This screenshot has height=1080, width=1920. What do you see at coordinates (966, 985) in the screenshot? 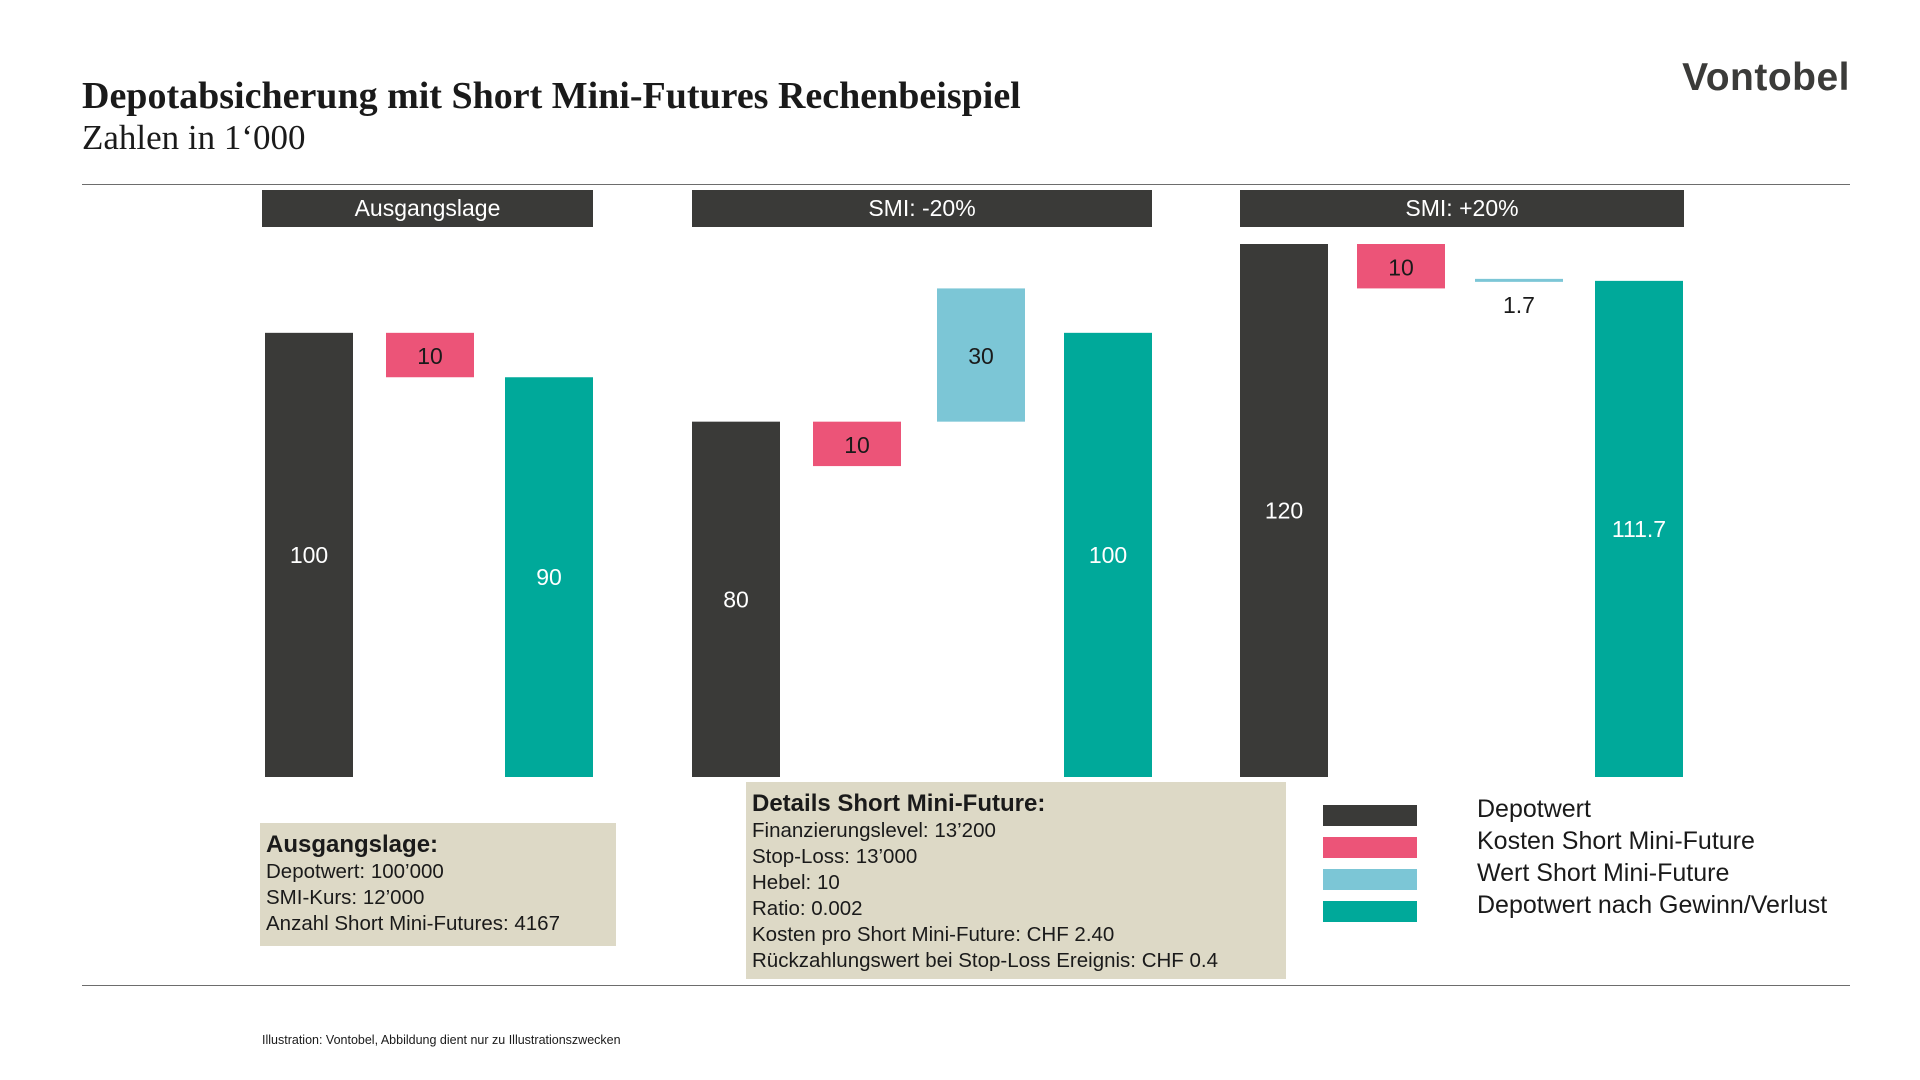
I see `bottom-divider` at bounding box center [966, 985].